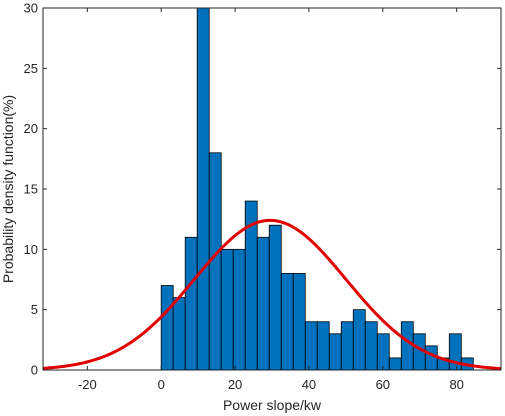 The image size is (505, 416). Describe the element at coordinates (31, 8) in the screenshot. I see `y-tick-label: 30` at that location.